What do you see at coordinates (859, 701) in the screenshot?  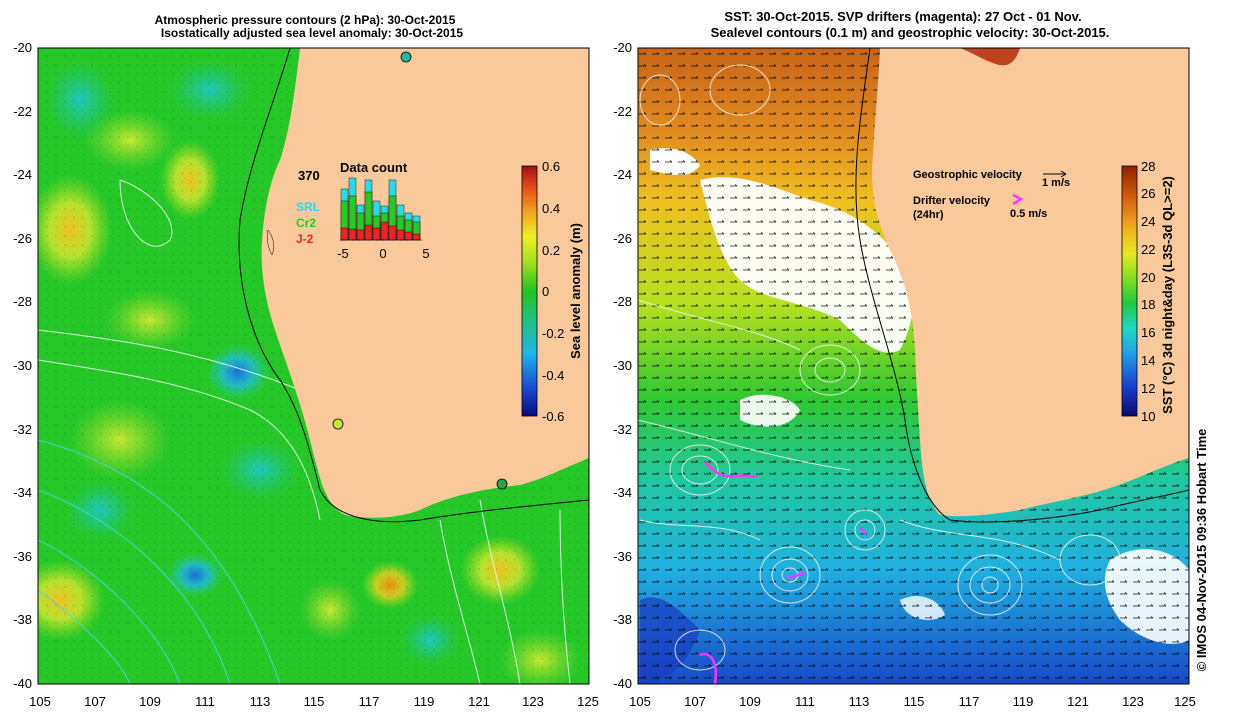 I see `right-x-tick: 113` at bounding box center [859, 701].